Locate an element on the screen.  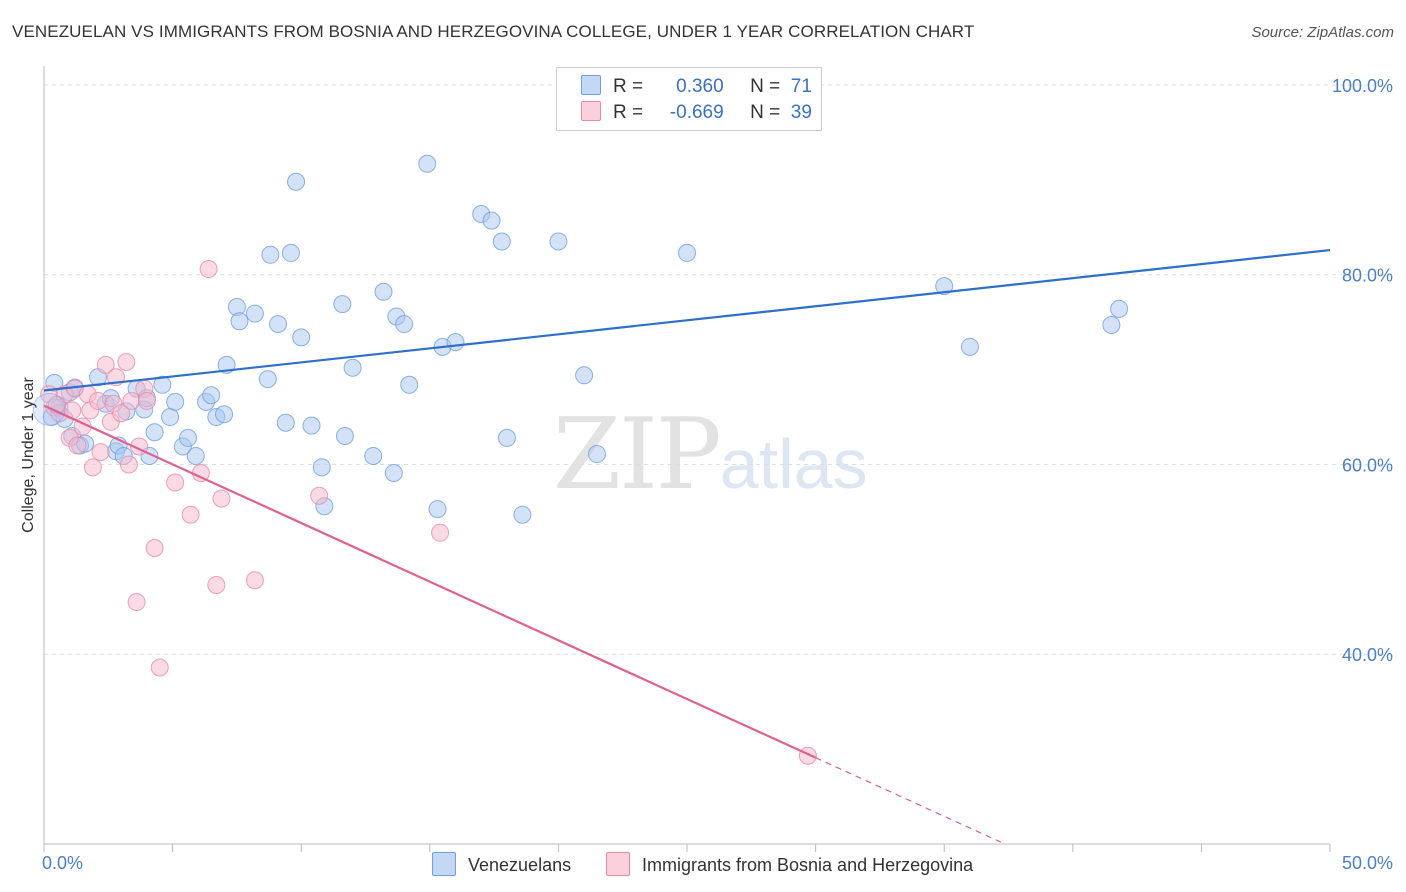
legend-r-value: 0.360 is located at coordinates (700, 86).